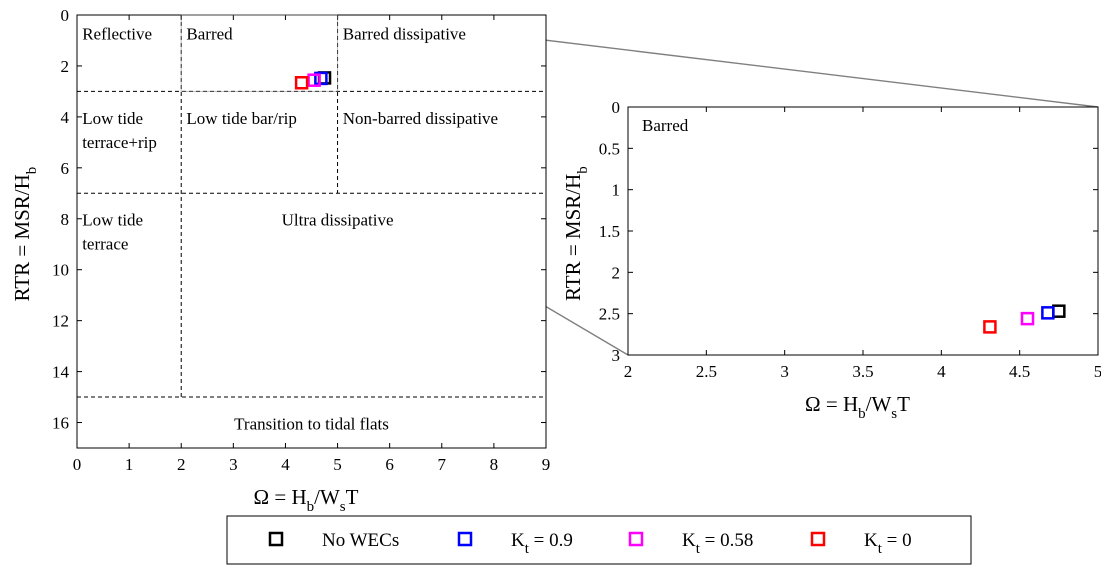 This screenshot has height=567, width=1101. Describe the element at coordinates (1019, 371) in the screenshot. I see `inset-x-tick-label: 4.5` at that location.